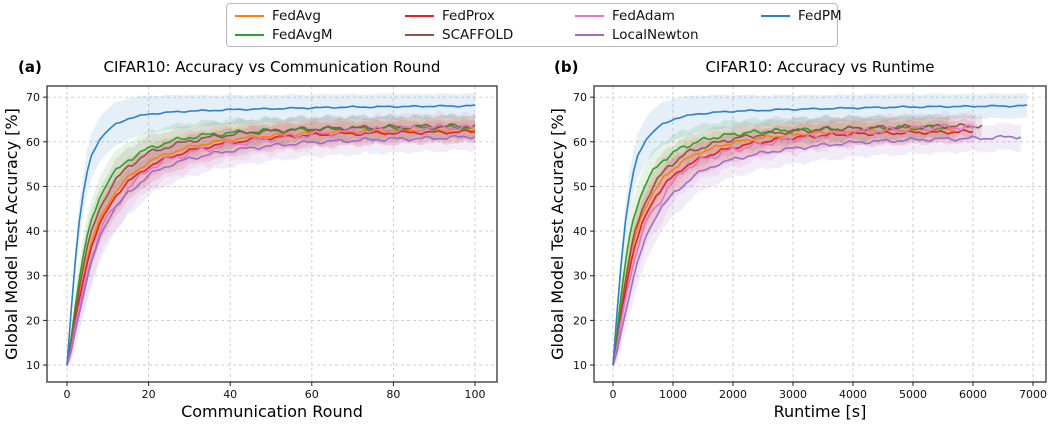  I want to click on legend-item-scaffold: SCAFFOLD, so click(490, 35).